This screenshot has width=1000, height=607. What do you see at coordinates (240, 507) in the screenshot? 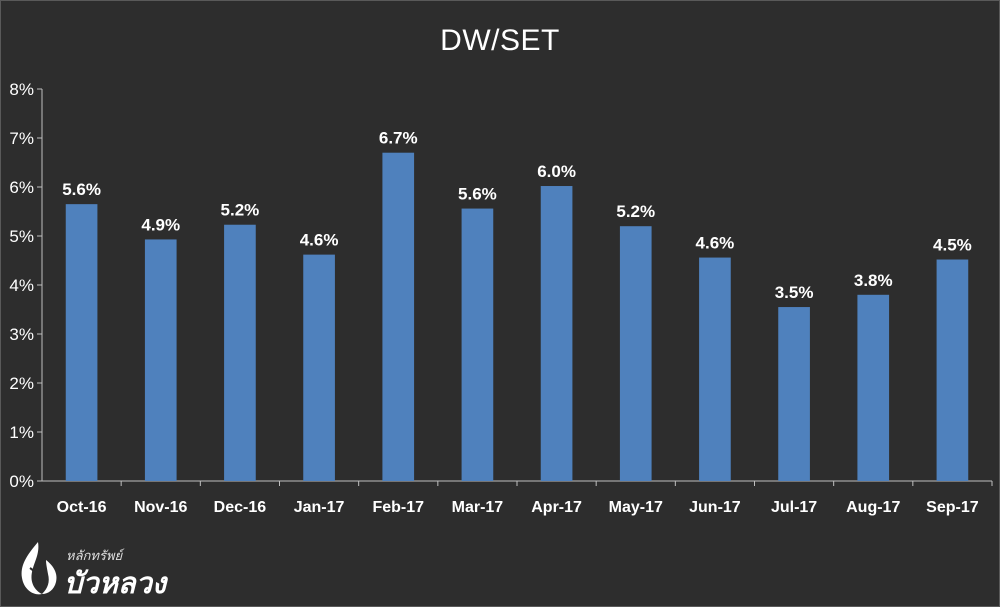
I see `x-tick-label: Dec-16` at bounding box center [240, 507].